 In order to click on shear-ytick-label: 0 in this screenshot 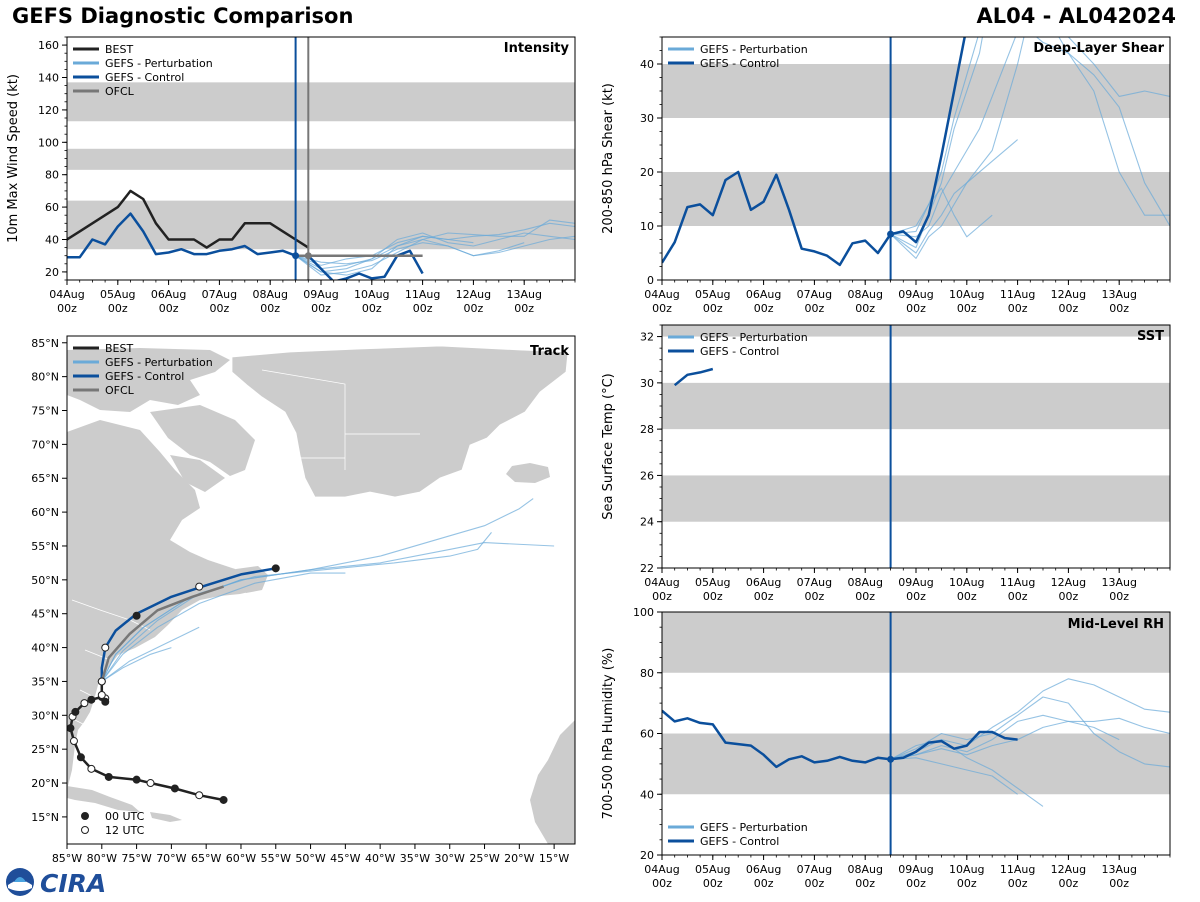, I will do `click(650, 280)`.